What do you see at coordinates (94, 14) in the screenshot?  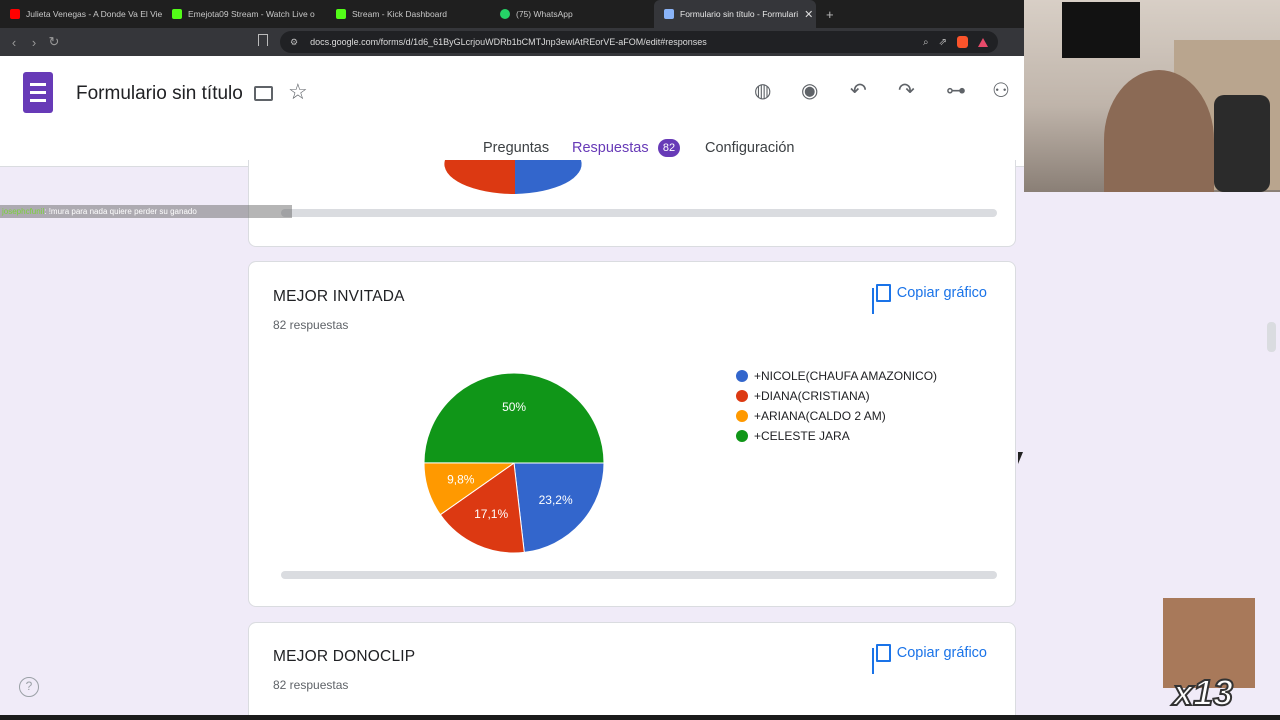 I see `browser-tab-label: Julieta Venegas - A Donde Va El Vie` at bounding box center [94, 14].